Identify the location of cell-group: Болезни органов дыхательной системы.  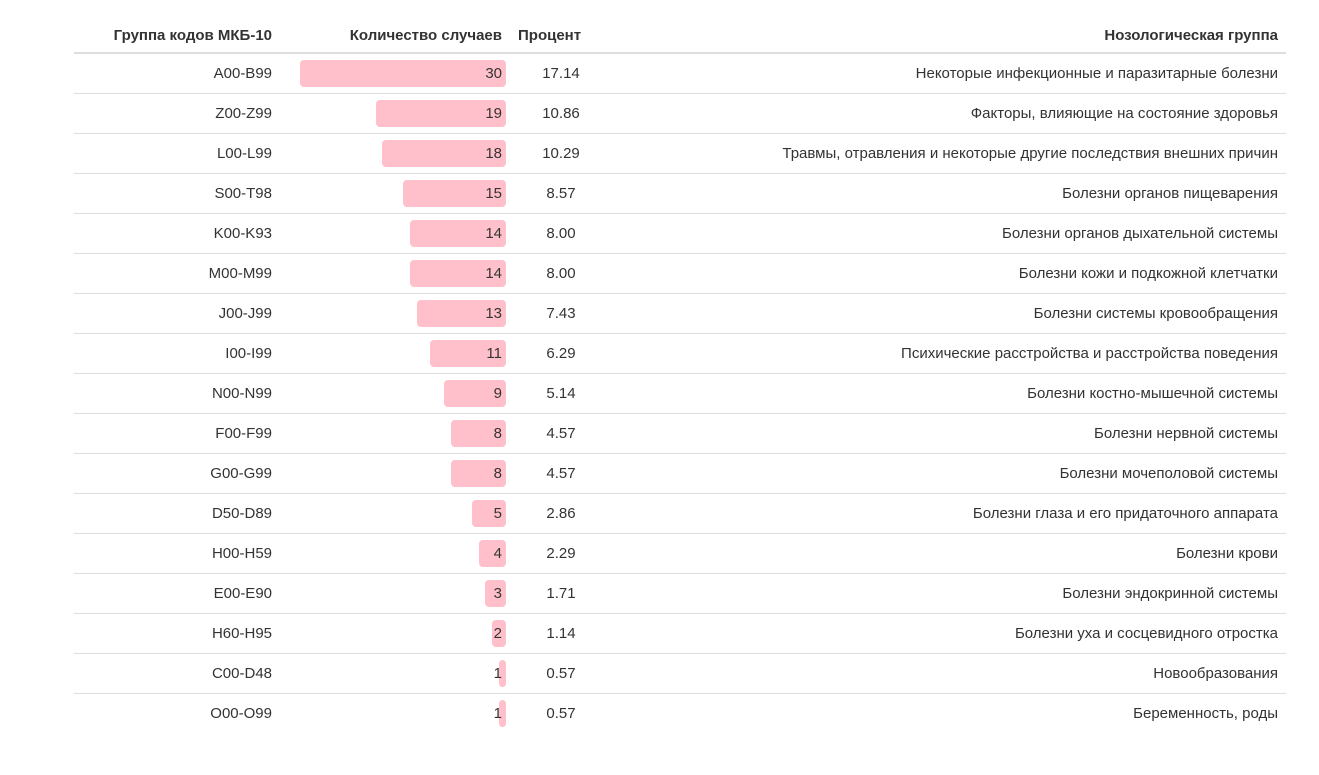
(949, 233).